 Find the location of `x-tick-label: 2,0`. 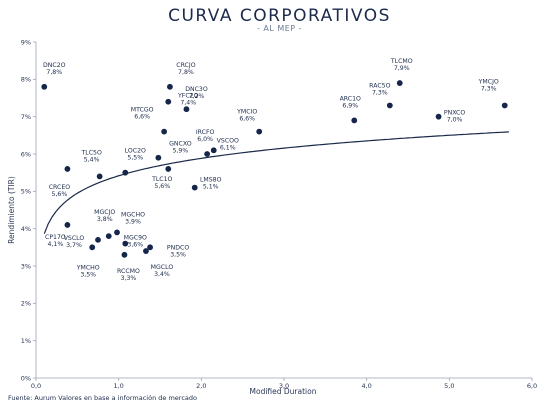

x-tick-label: 2,0 is located at coordinates (201, 386).